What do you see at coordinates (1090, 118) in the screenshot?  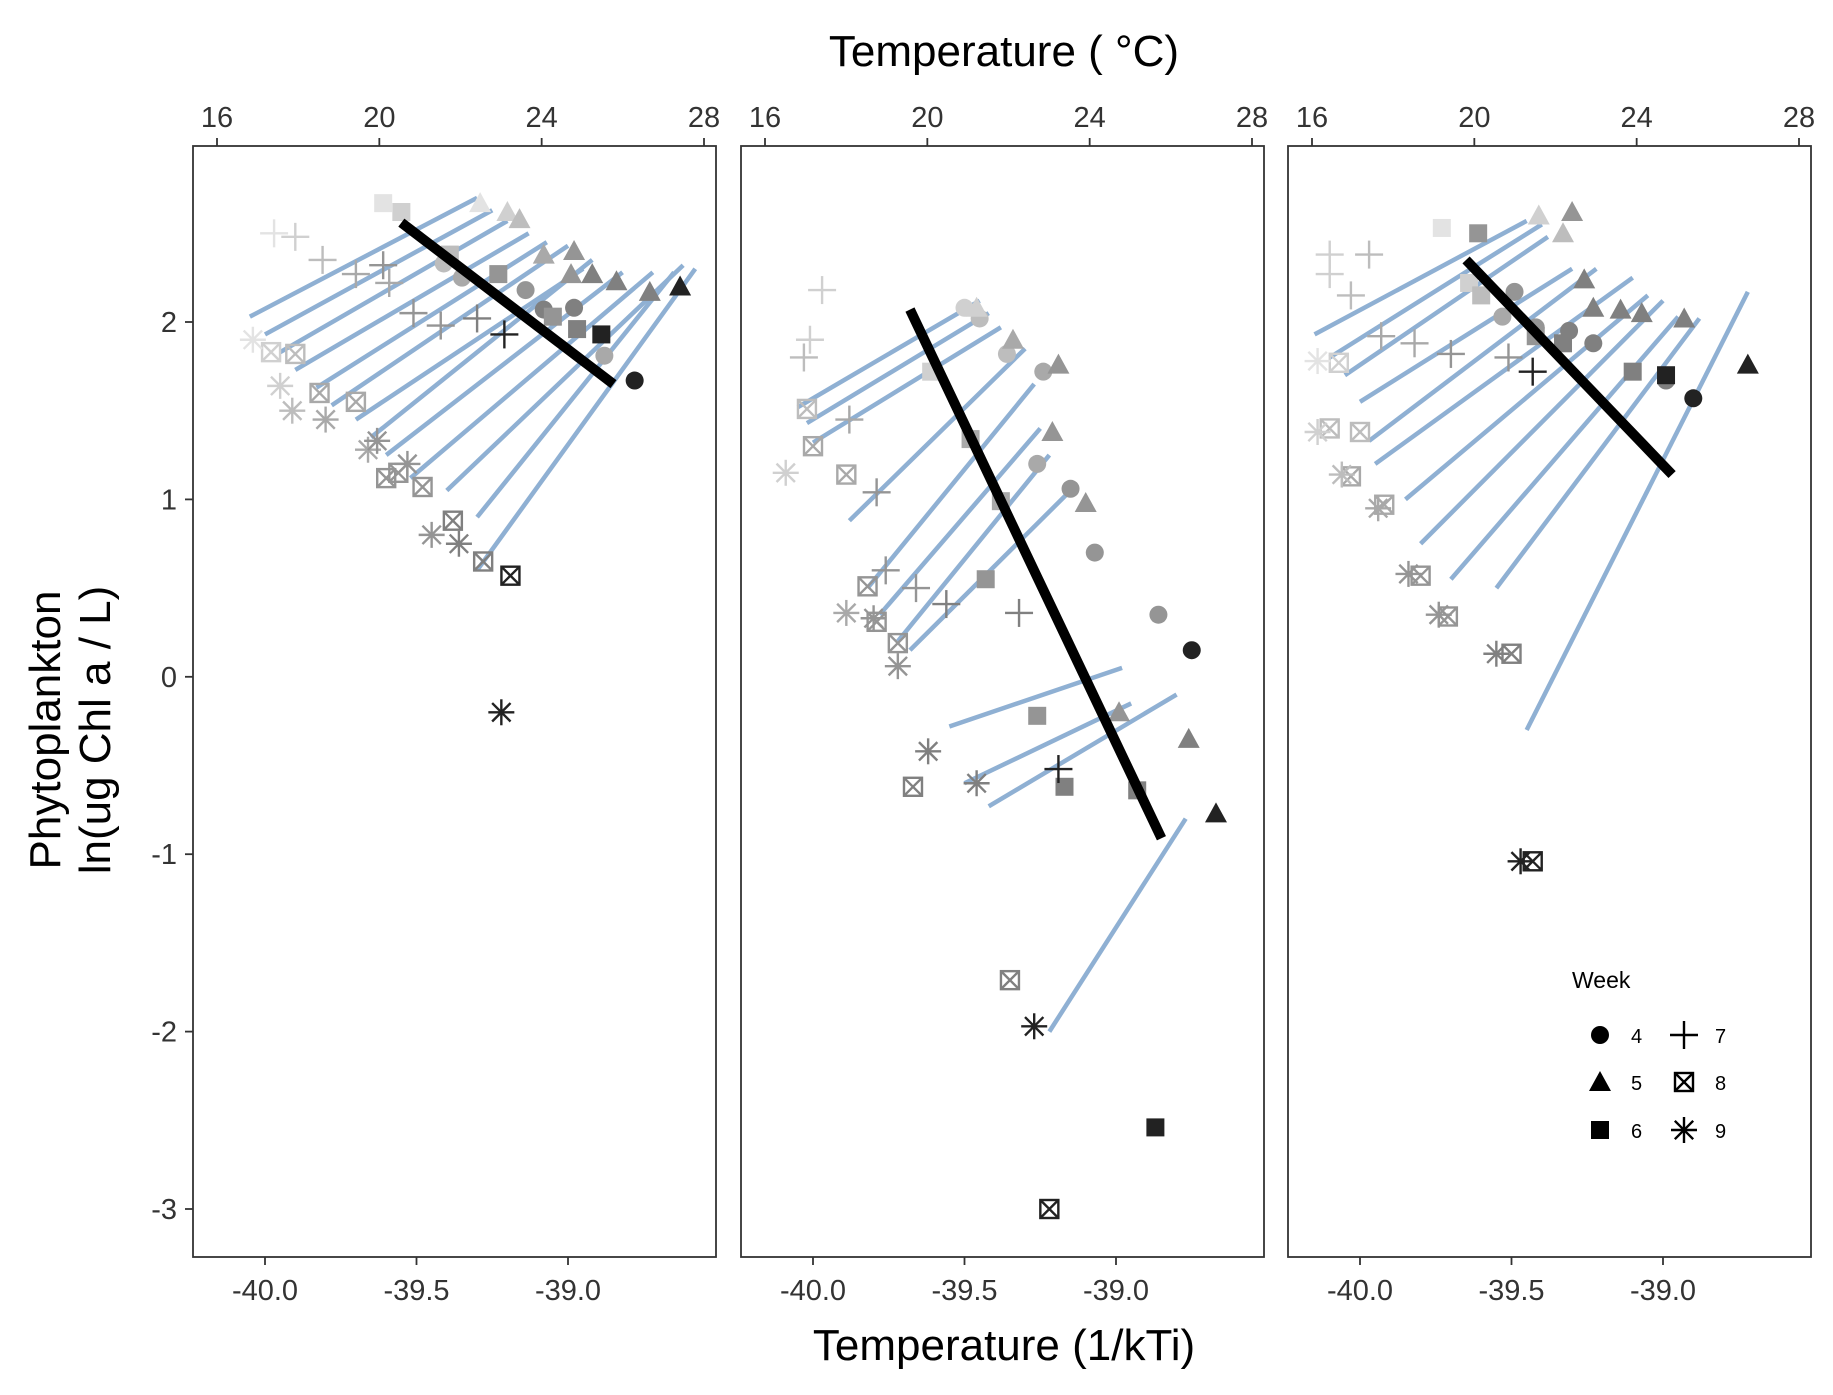 I see `top-tick-label: 24` at bounding box center [1090, 118].